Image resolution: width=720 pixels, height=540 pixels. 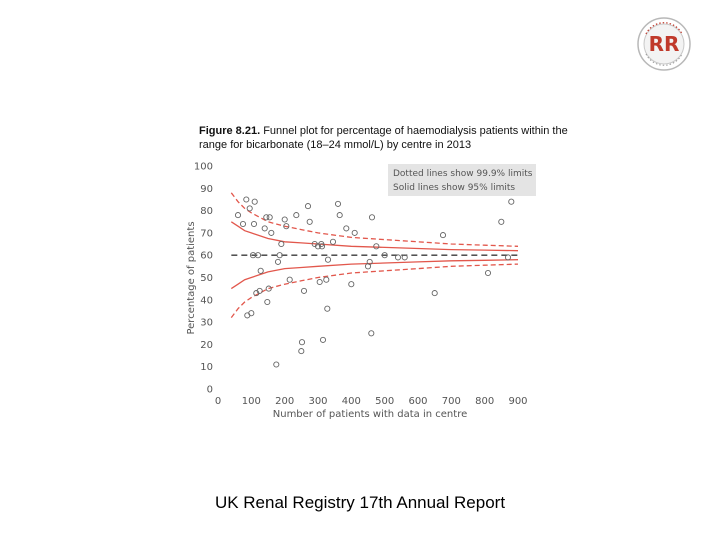 What do you see at coordinates (451, 401) in the screenshot?
I see `x-tick-label: 700` at bounding box center [451, 401].